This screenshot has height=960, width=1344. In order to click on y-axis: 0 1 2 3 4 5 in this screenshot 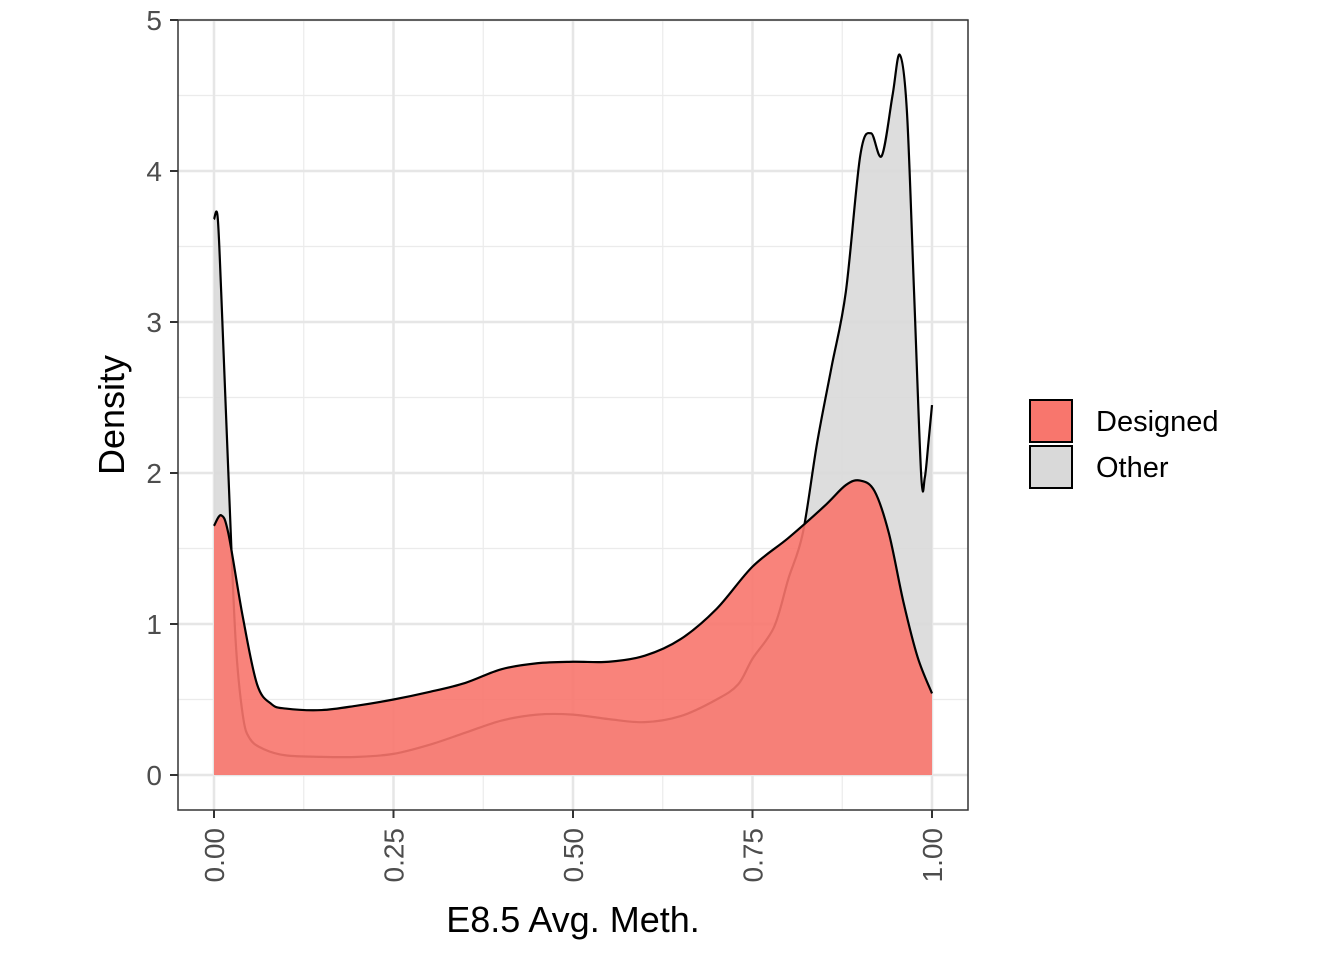, I will do `click(162, 398)`.